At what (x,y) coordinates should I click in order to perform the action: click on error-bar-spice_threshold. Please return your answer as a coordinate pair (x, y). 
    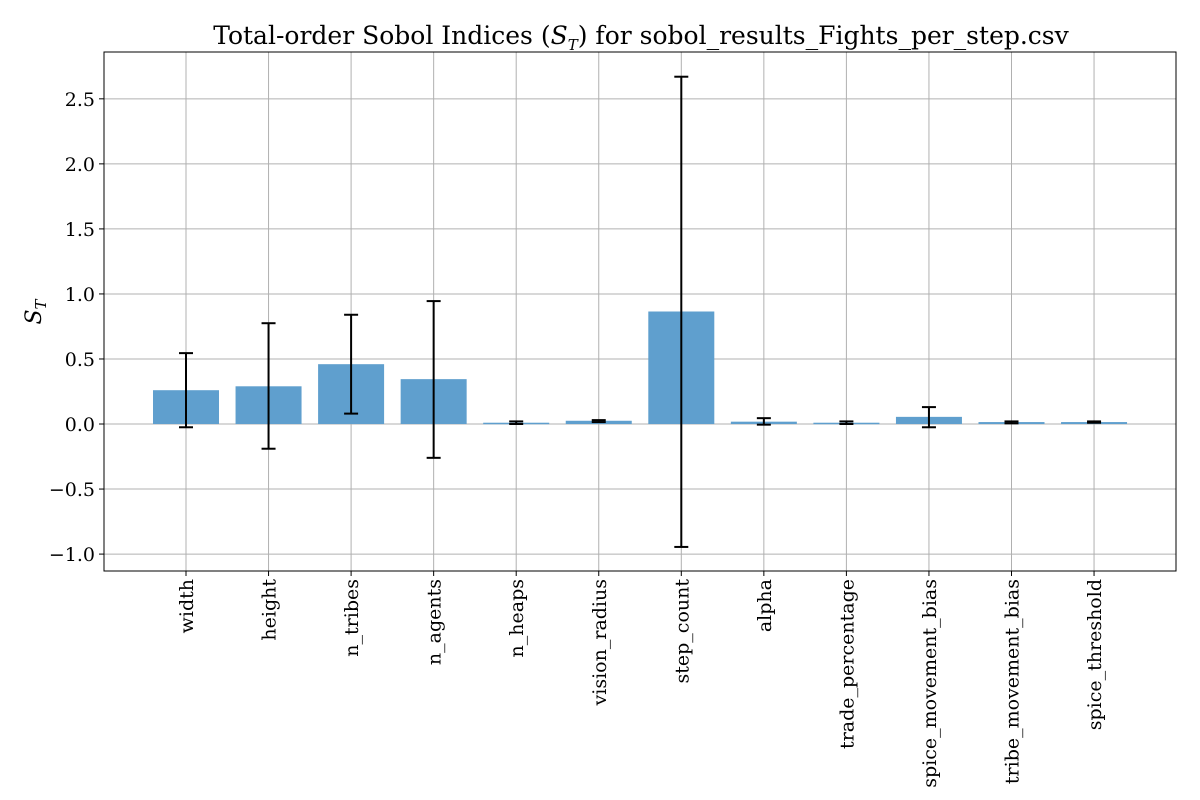
    Looking at the image, I should click on (1094, 422).